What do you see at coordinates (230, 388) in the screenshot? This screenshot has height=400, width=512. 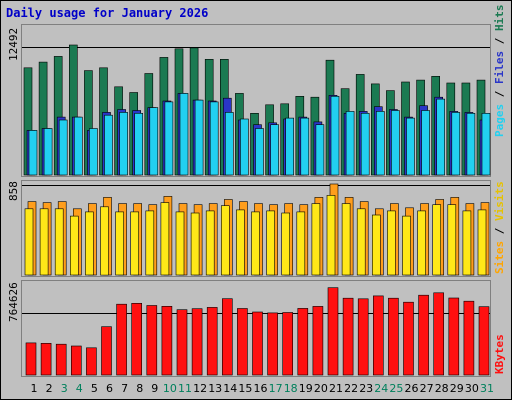 I see `day-label: 14` at bounding box center [230, 388].